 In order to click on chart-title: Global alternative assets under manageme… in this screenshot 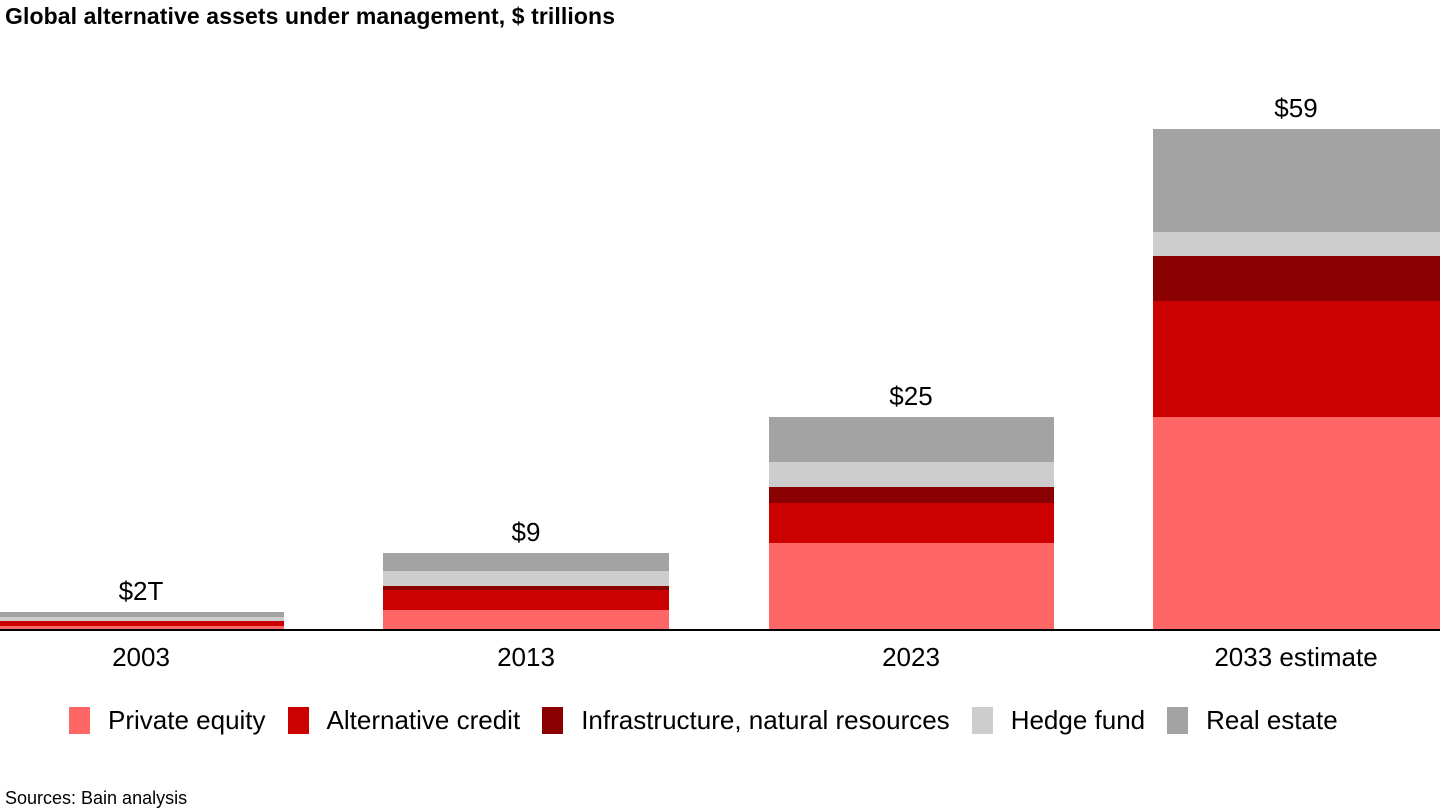, I will do `click(310, 16)`.